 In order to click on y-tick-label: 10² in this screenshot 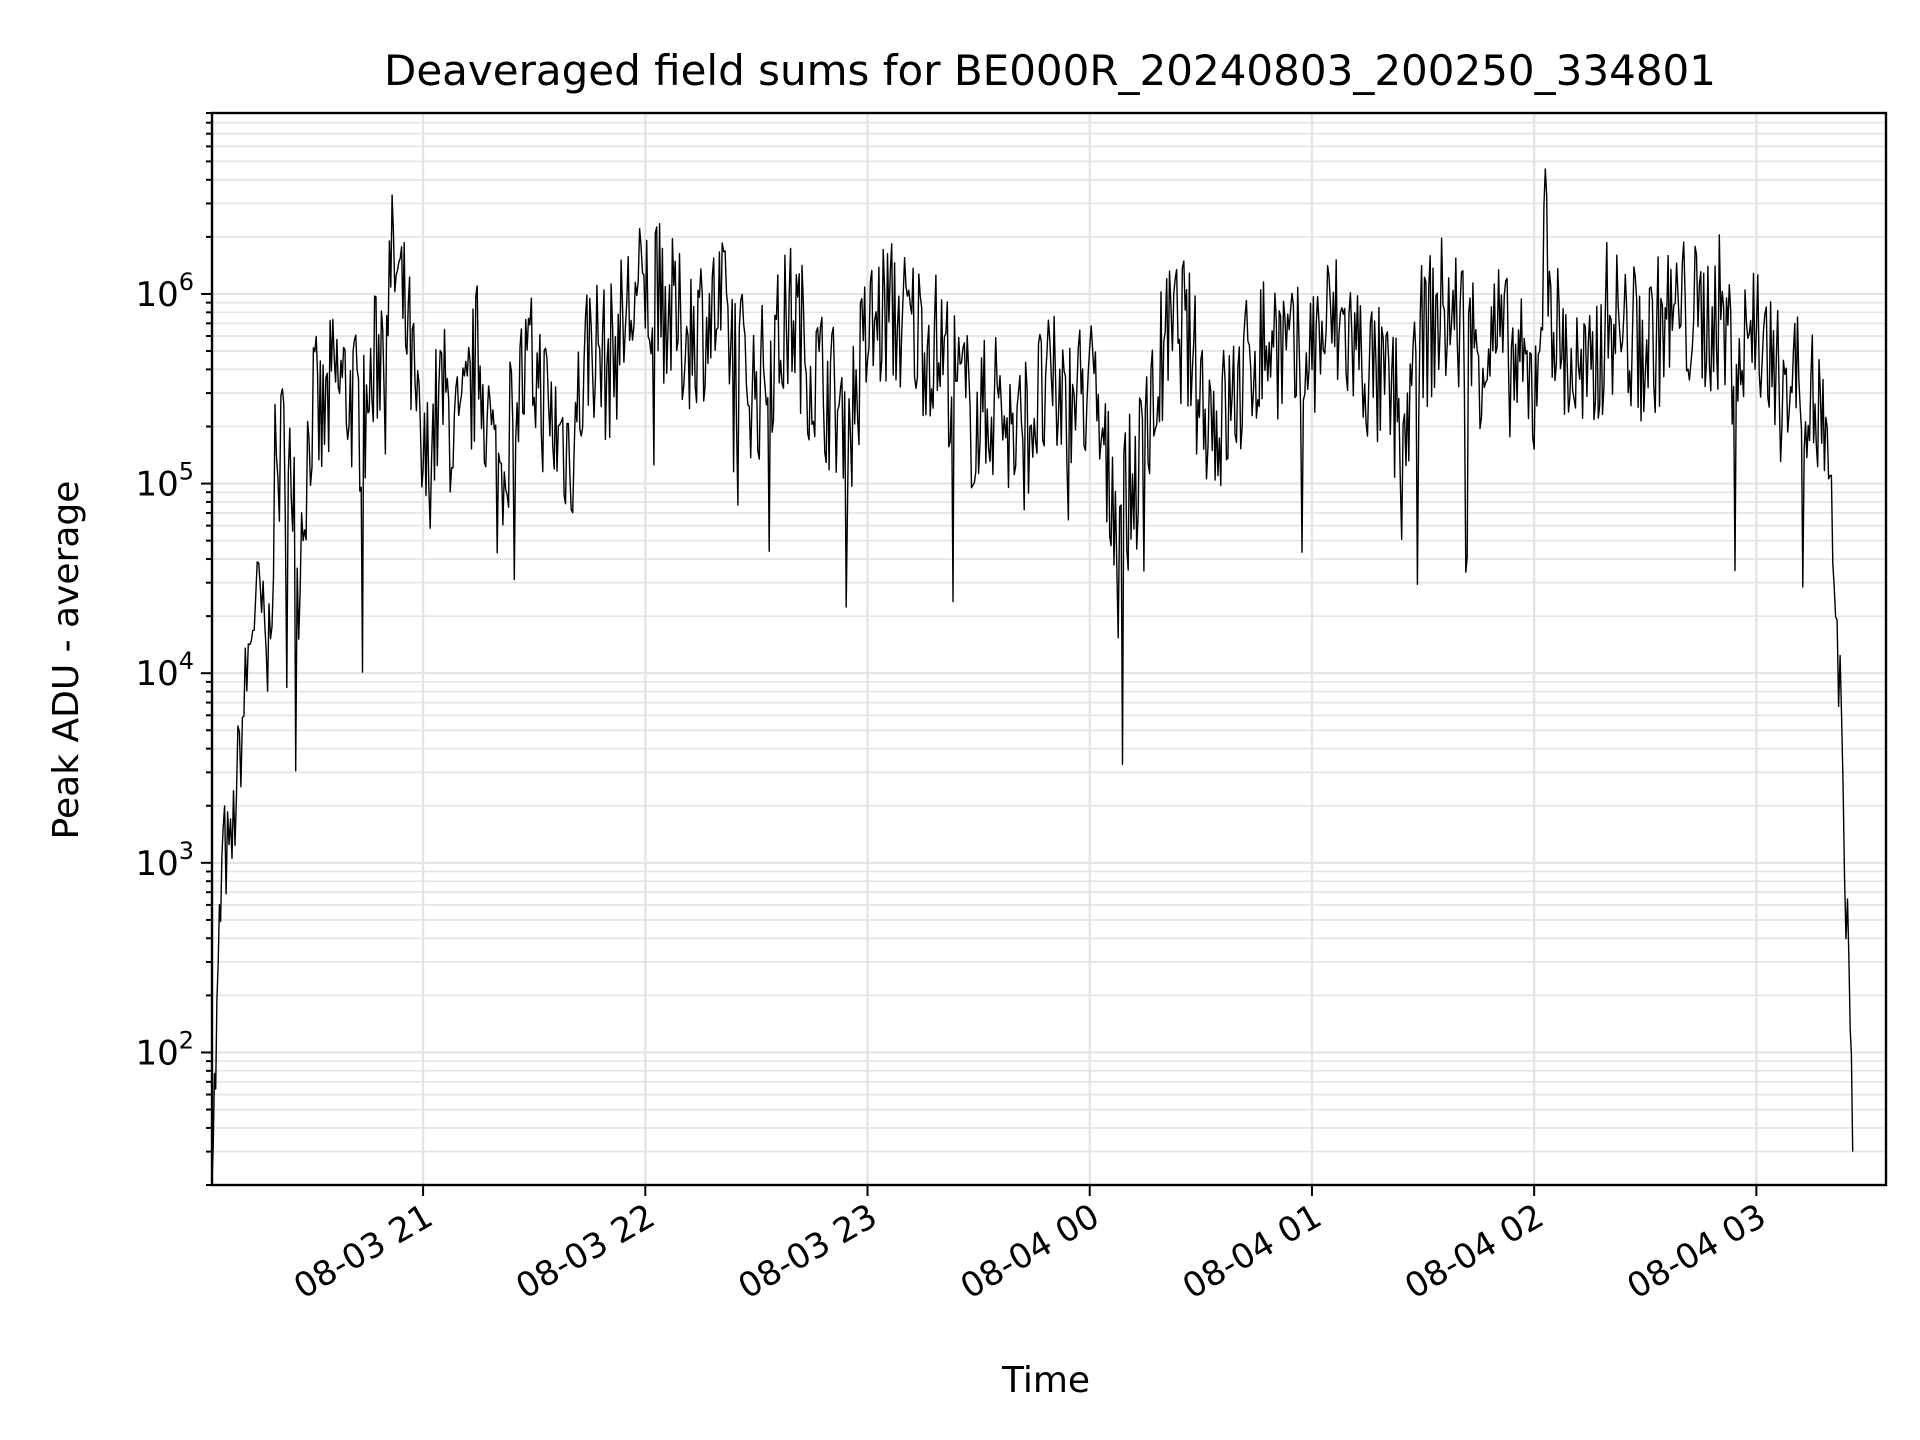, I will do `click(164, 1049)`.